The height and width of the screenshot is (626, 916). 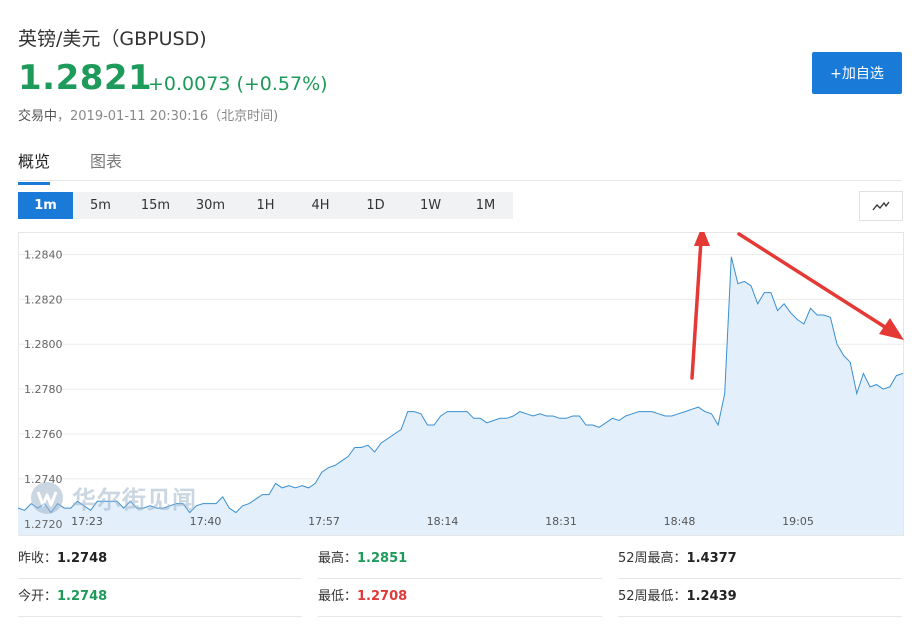 What do you see at coordinates (338, 596) in the screenshot?
I see `stat-label: 最低：` at bounding box center [338, 596].